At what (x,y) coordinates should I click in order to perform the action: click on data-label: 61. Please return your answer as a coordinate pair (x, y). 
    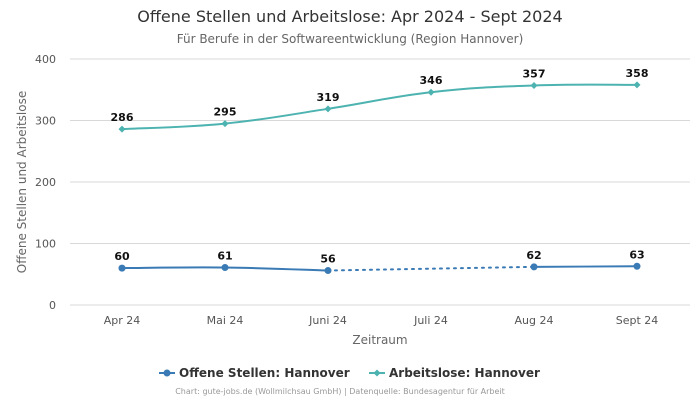
    Looking at the image, I should click on (224, 255).